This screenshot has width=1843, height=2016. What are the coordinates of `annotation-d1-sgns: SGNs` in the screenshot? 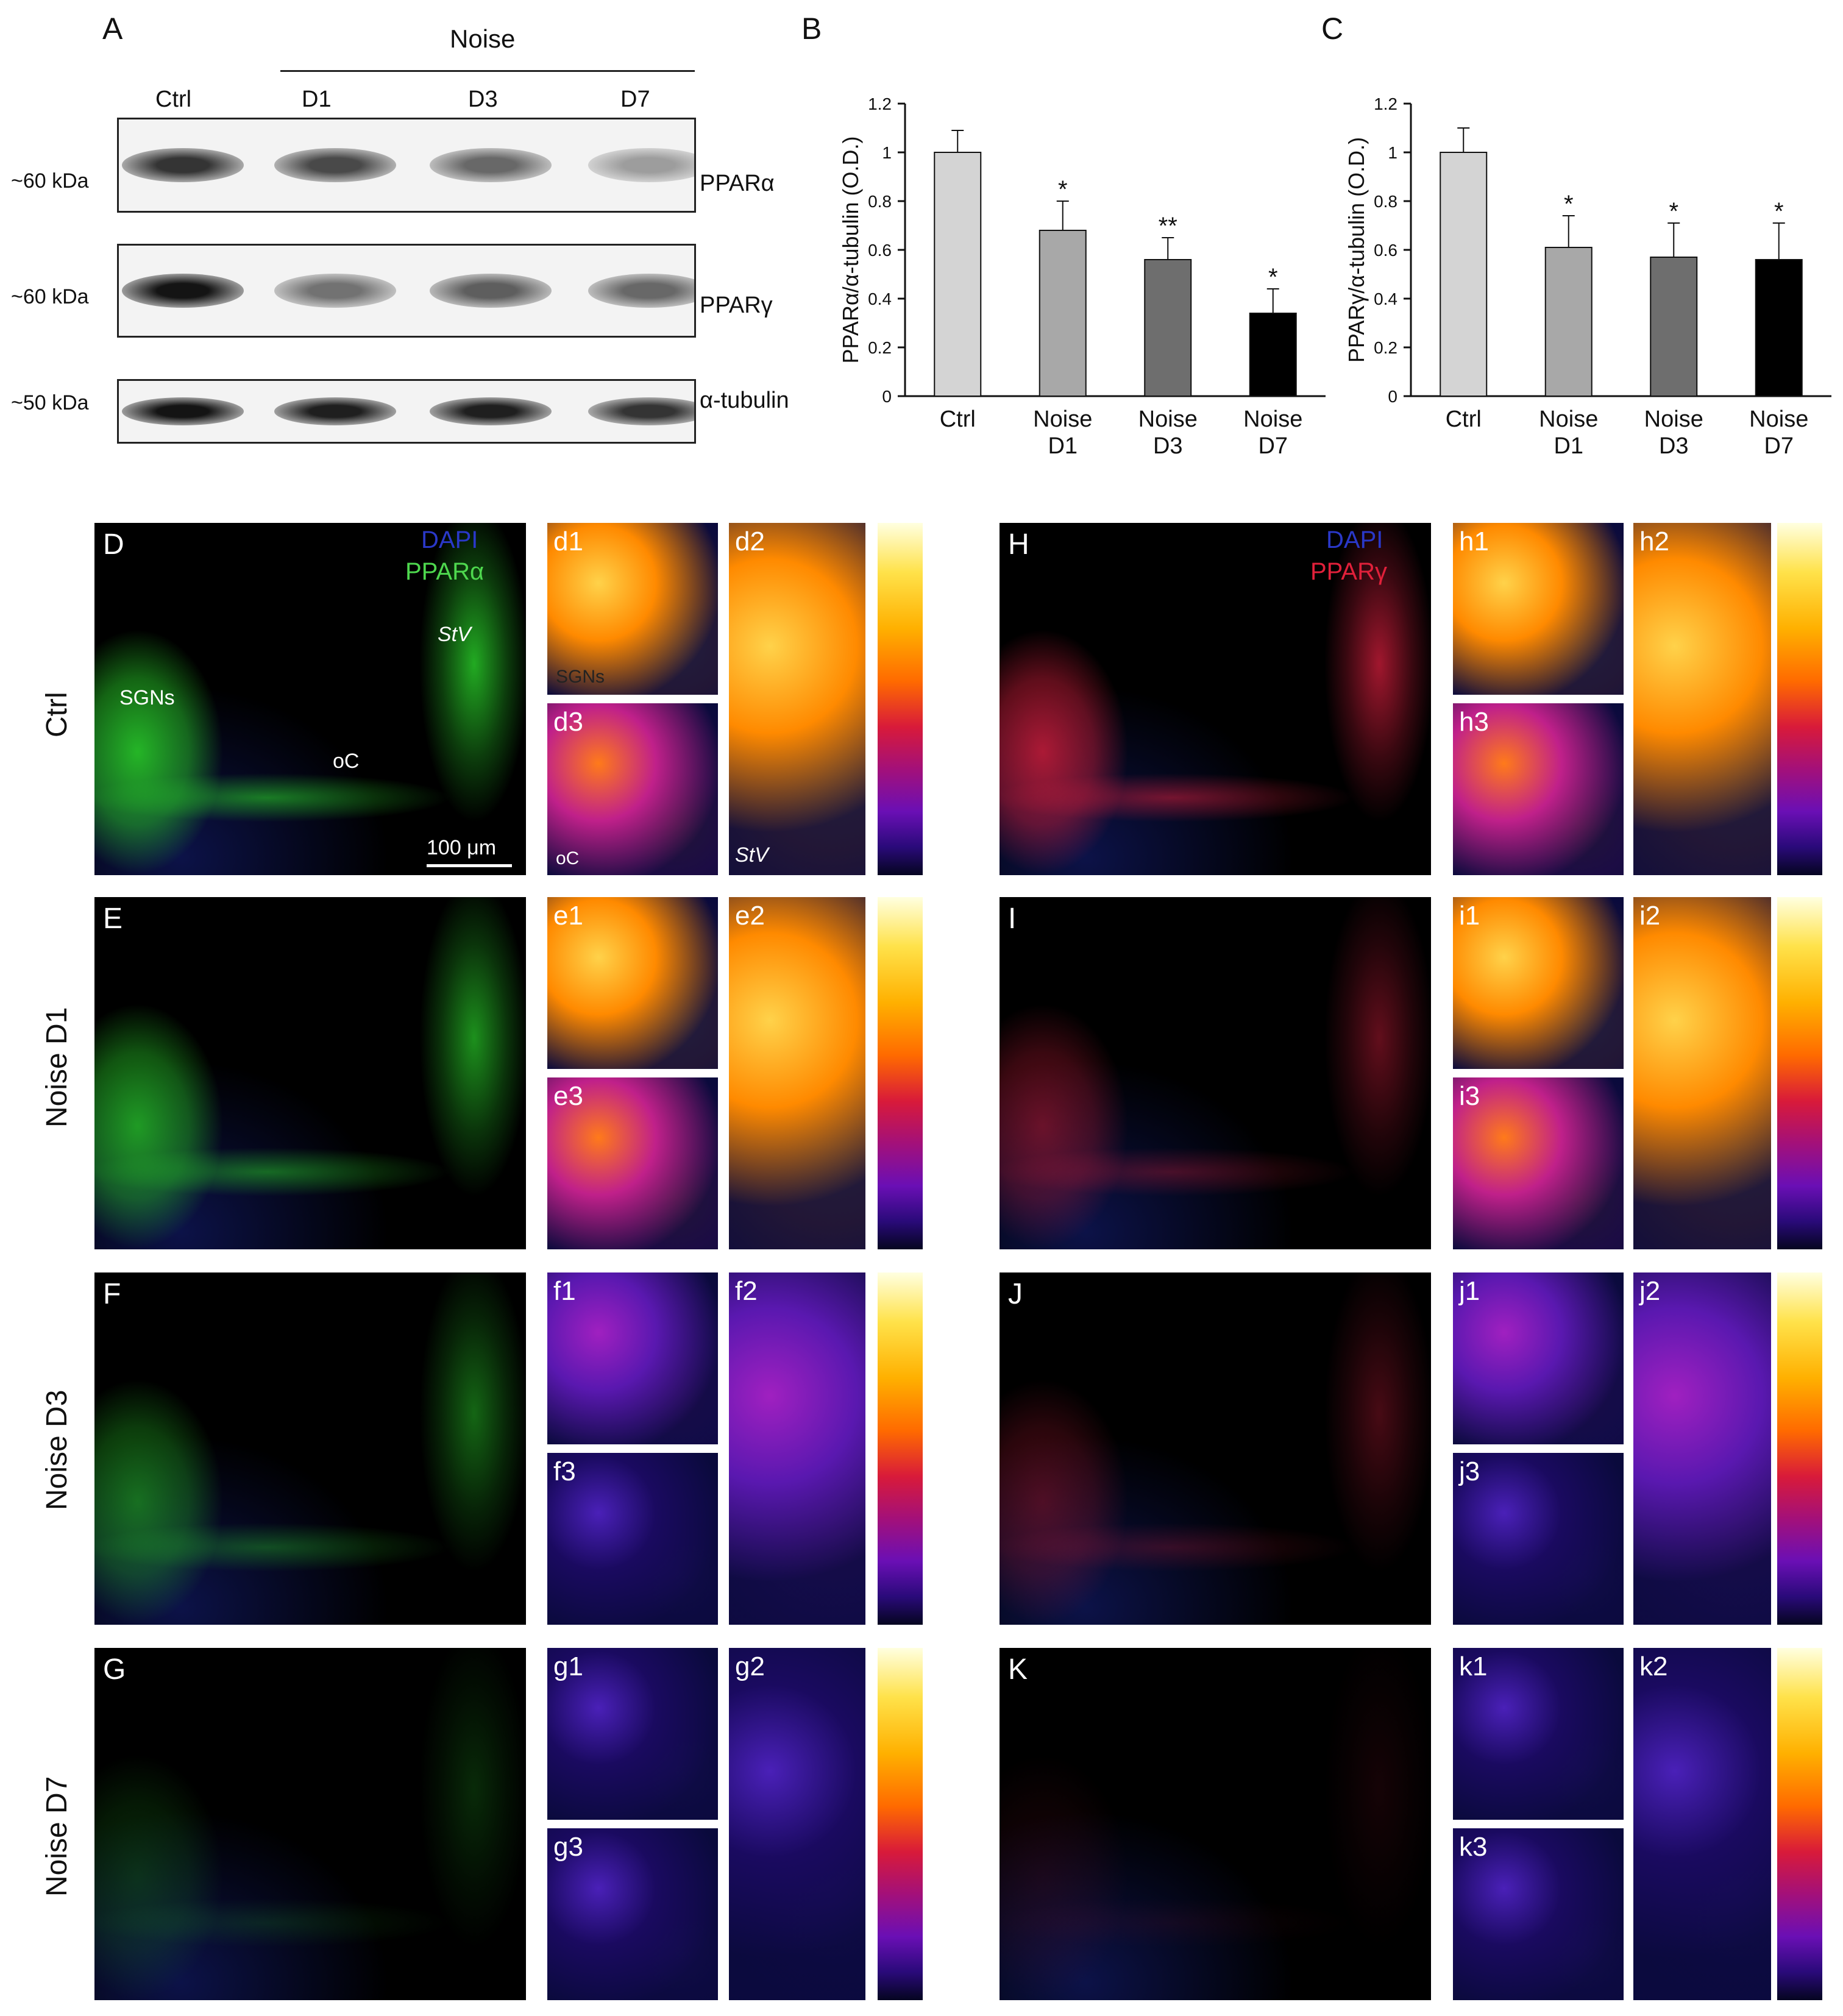 It's located at (581, 677).